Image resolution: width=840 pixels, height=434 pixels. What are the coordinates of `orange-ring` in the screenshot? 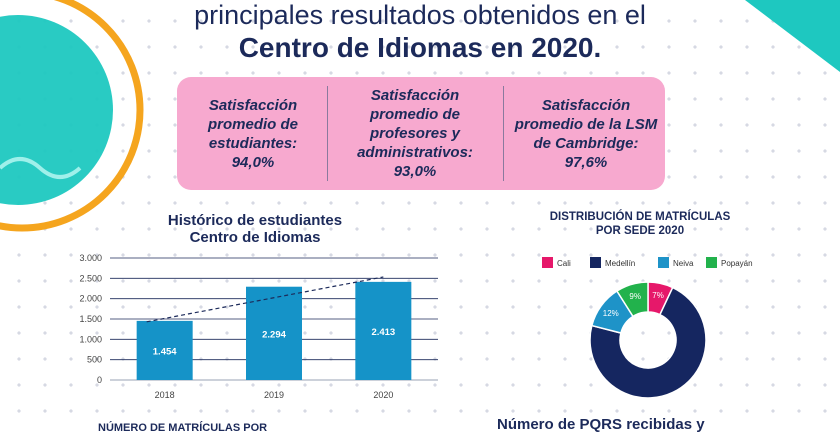 It's located at (72, 116).